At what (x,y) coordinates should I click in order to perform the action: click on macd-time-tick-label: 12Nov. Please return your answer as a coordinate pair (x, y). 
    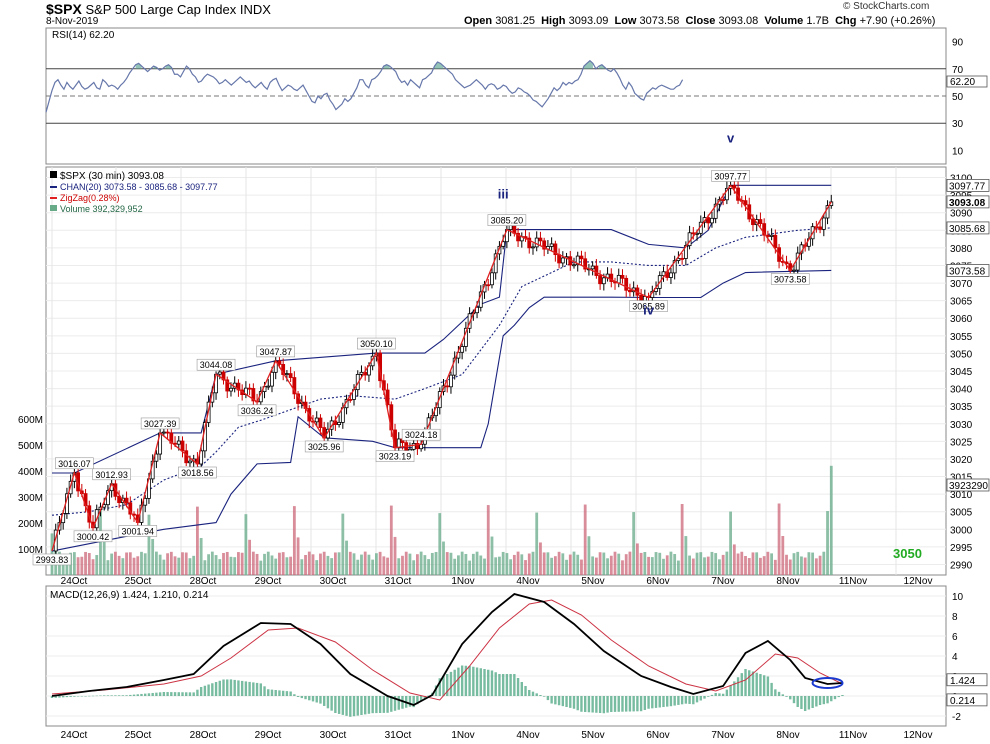
    Looking at the image, I should click on (918, 735).